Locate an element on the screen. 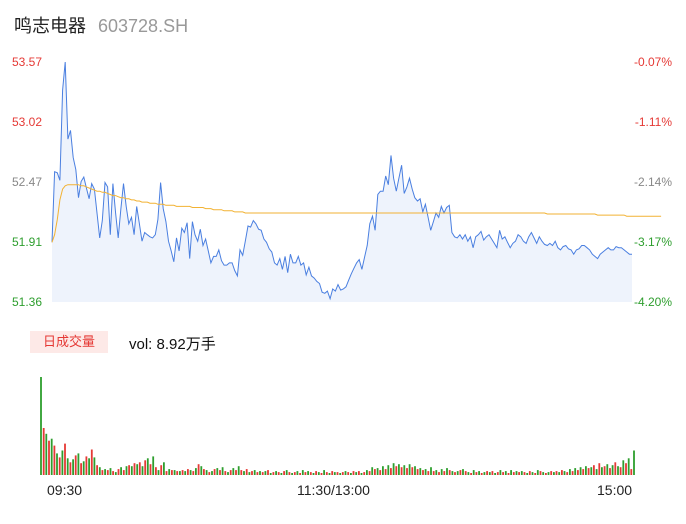 Image resolution: width=686 pixels, height=524 pixels. daily-volume-tab: 日成交量 is located at coordinates (69, 342).